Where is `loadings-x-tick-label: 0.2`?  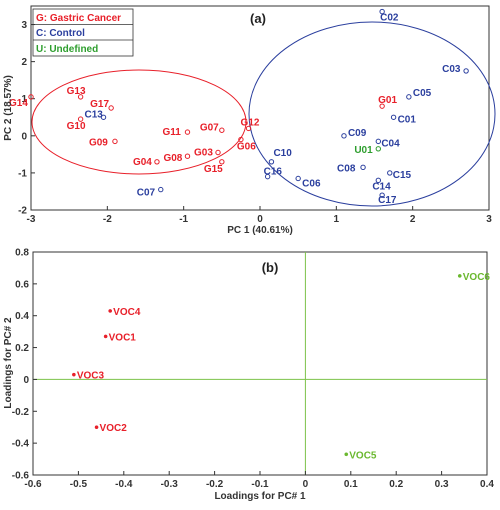
loadings-x-tick-label: 0.2 is located at coordinates (396, 484).